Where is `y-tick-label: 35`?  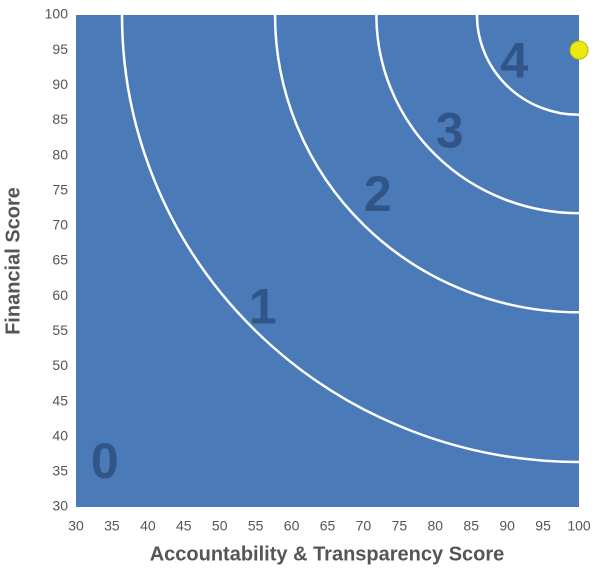
y-tick-label: 35 is located at coordinates (60, 471).